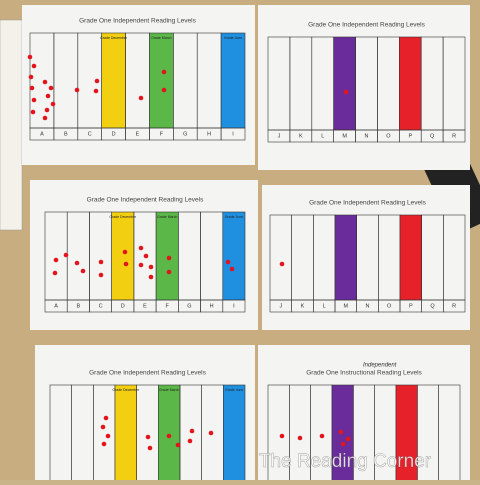 The image size is (480, 485). Describe the element at coordinates (169, 390) in the screenshot. I see `column-header: Grade March` at that location.